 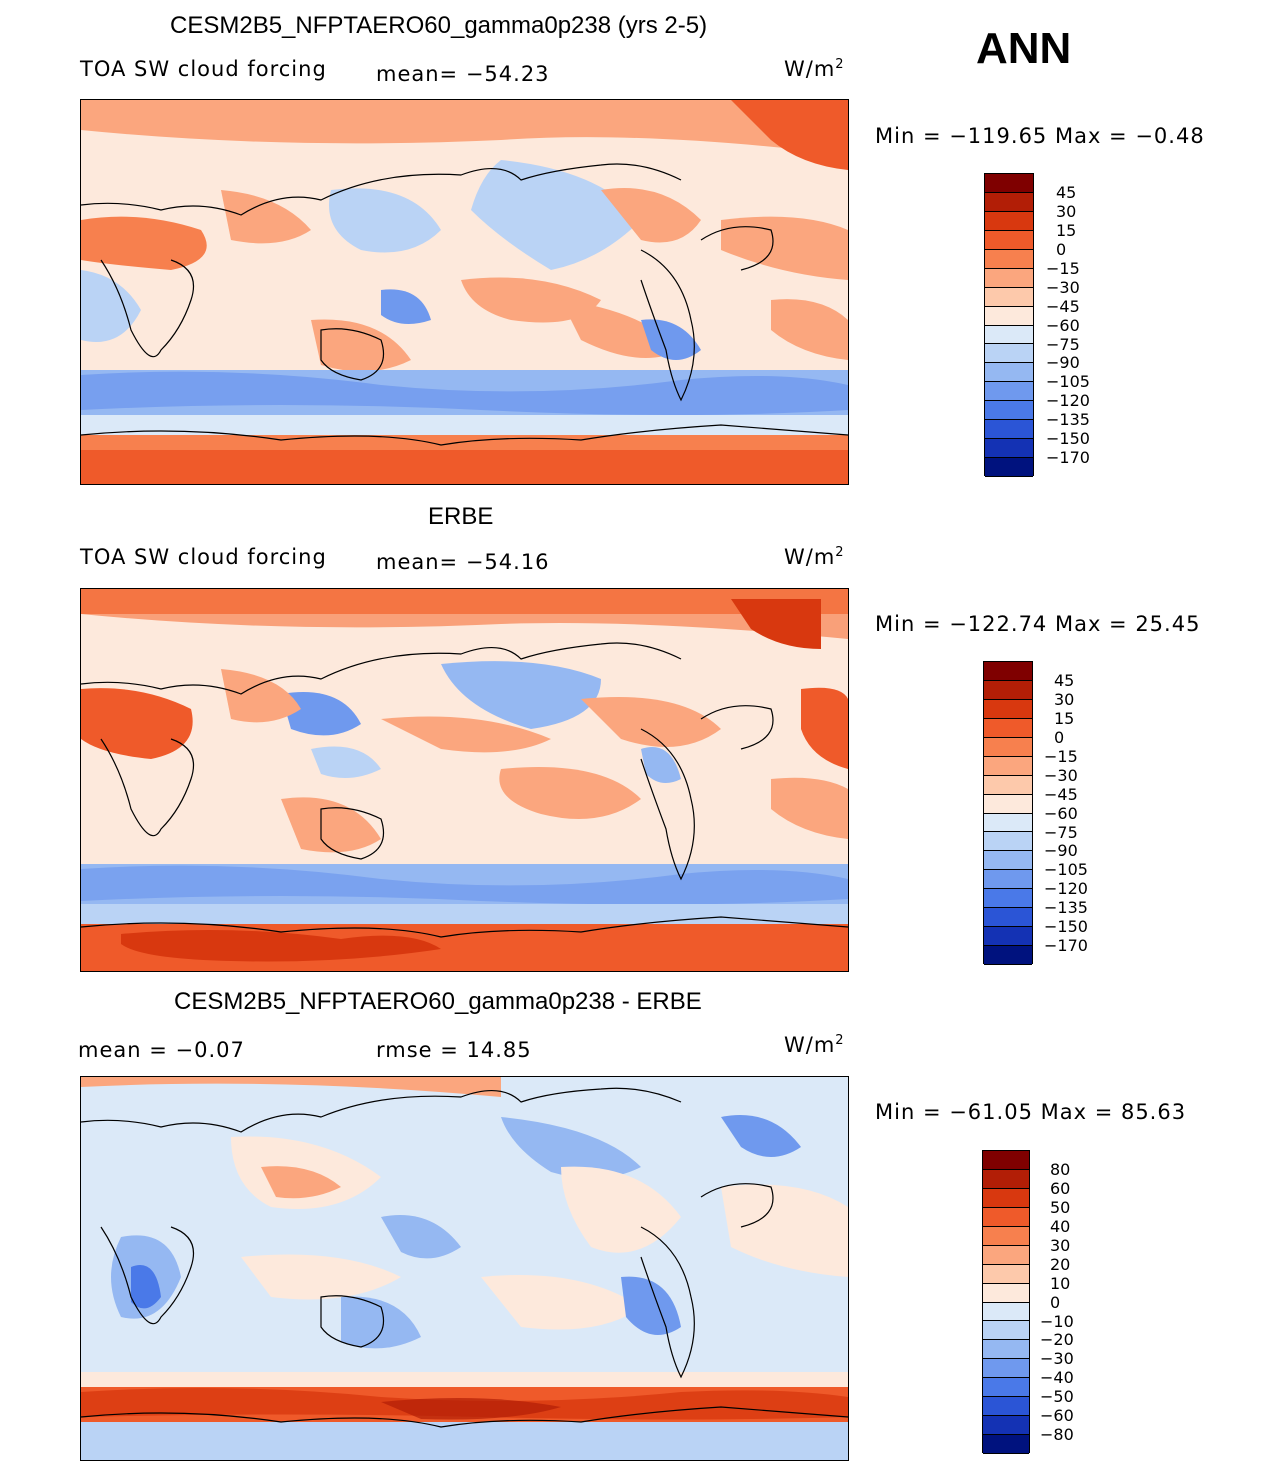 What do you see at coordinates (1060, 1283) in the screenshot?
I see `colorbar-tick-label: 10` at bounding box center [1060, 1283].